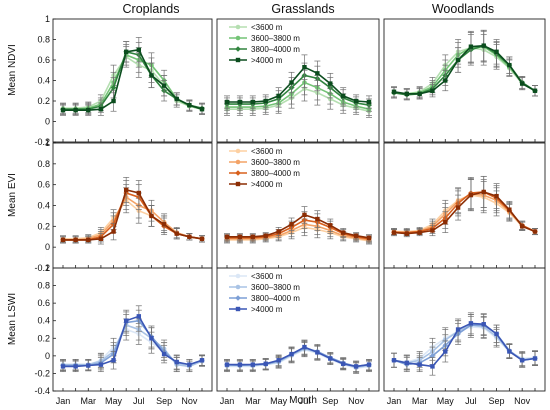 The height and width of the screenshot is (410, 550). Describe the element at coordinates (43, 60) in the screenshot. I see `y-tick-label: 0.6` at that location.